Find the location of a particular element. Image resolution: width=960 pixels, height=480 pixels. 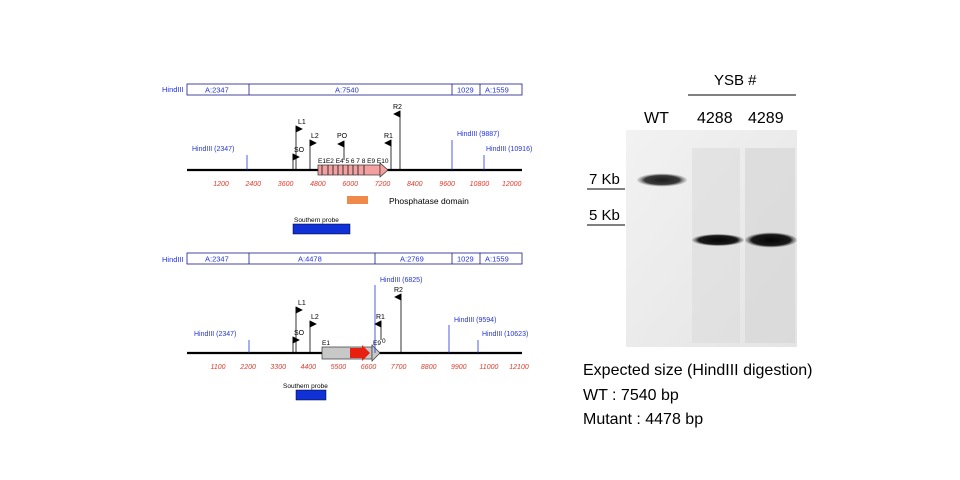

wt-primer-l2: L2 is located at coordinates (315, 136).